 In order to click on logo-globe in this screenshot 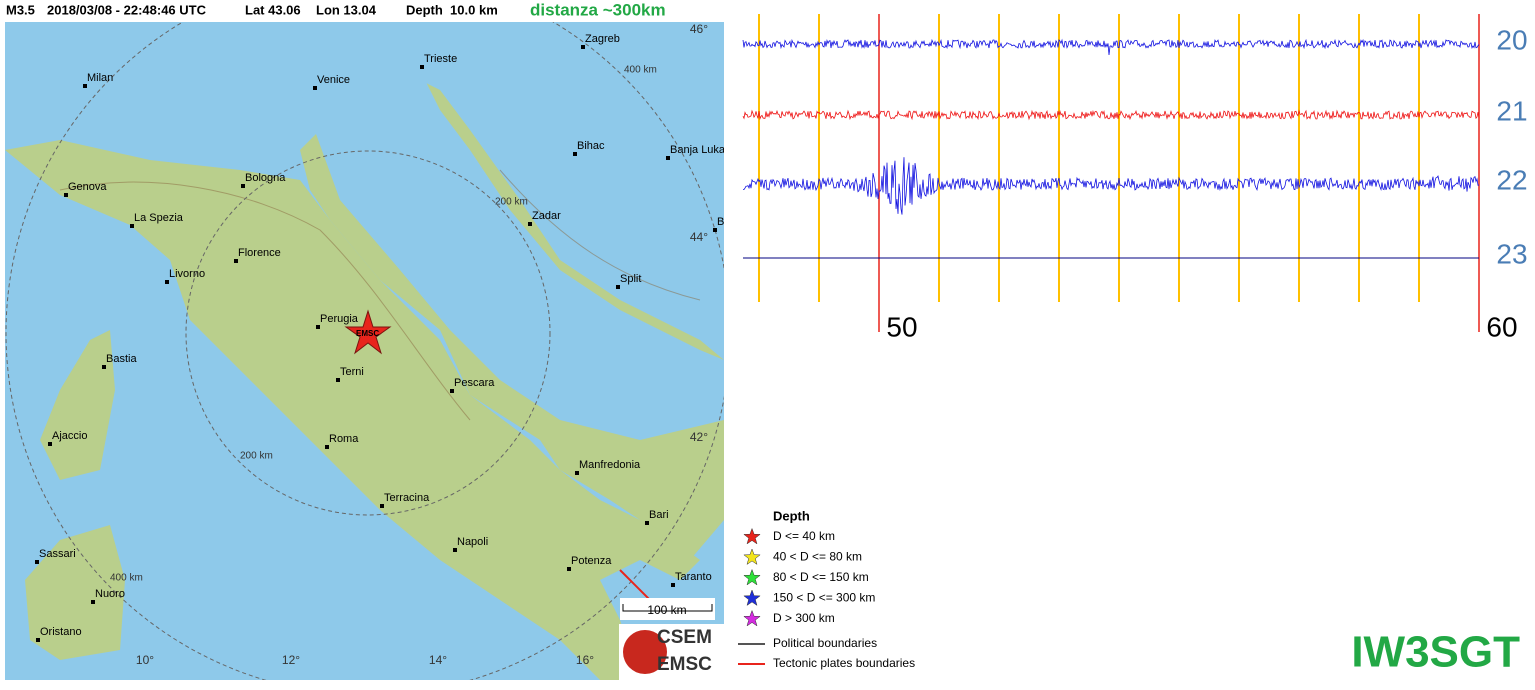, I will do `click(645, 652)`.